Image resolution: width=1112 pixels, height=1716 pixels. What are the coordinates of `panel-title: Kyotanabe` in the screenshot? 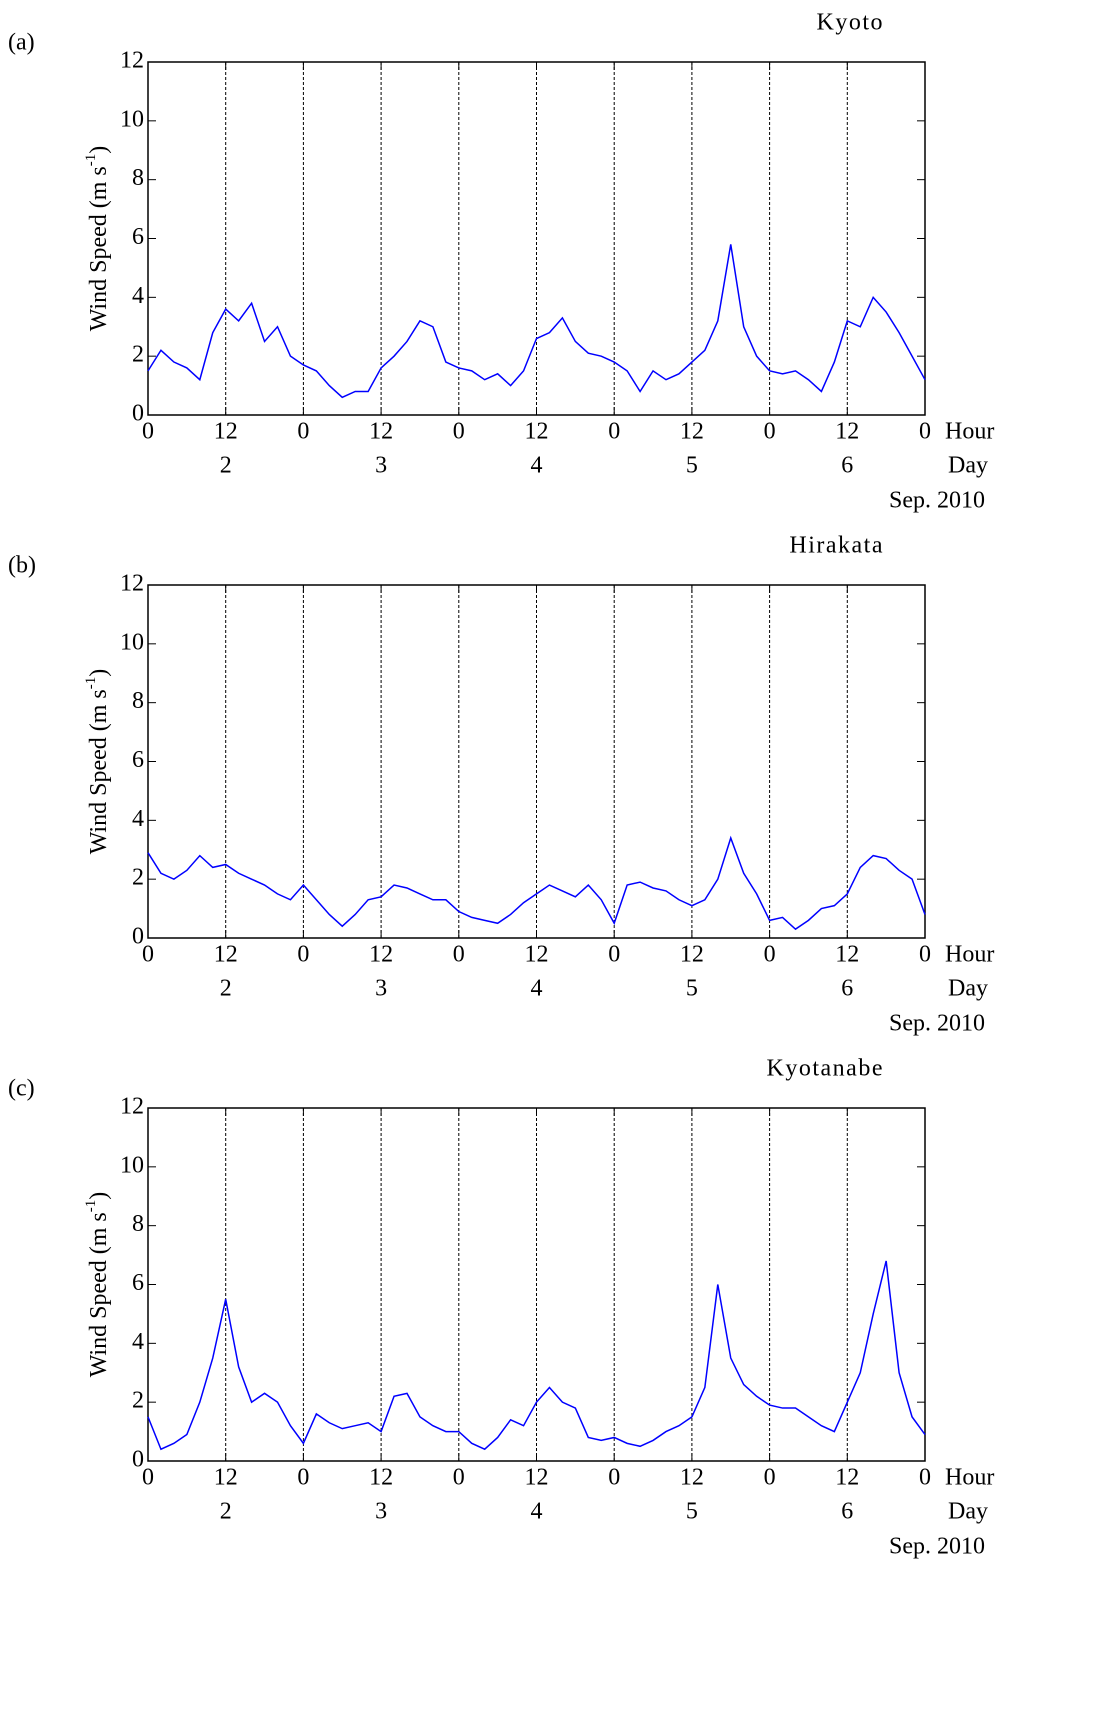 It's located at (825, 1069).